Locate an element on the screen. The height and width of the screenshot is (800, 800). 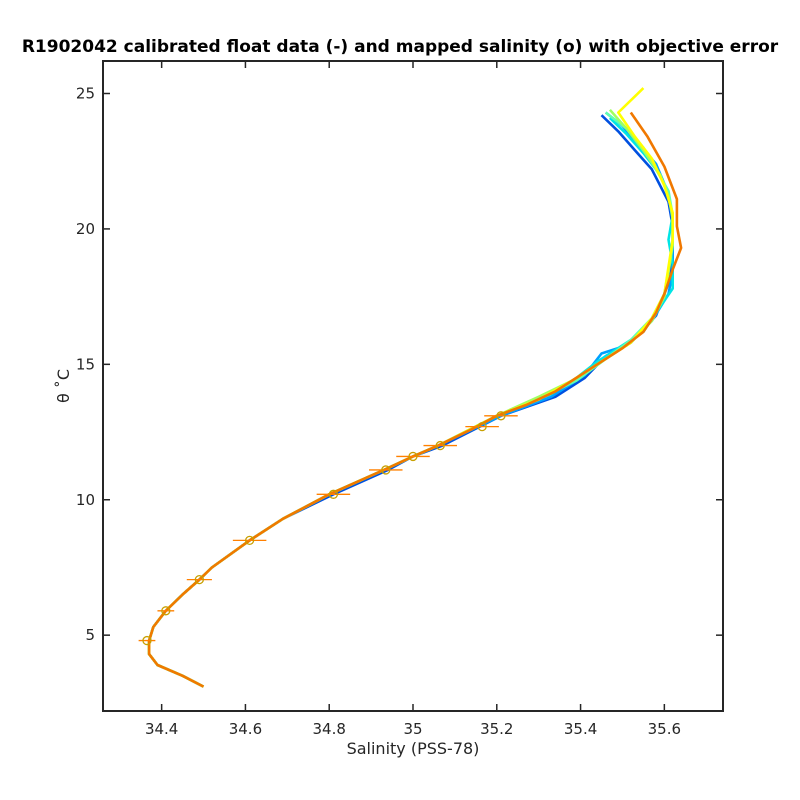
x-tick-label: 35.6 is located at coordinates (664, 729).